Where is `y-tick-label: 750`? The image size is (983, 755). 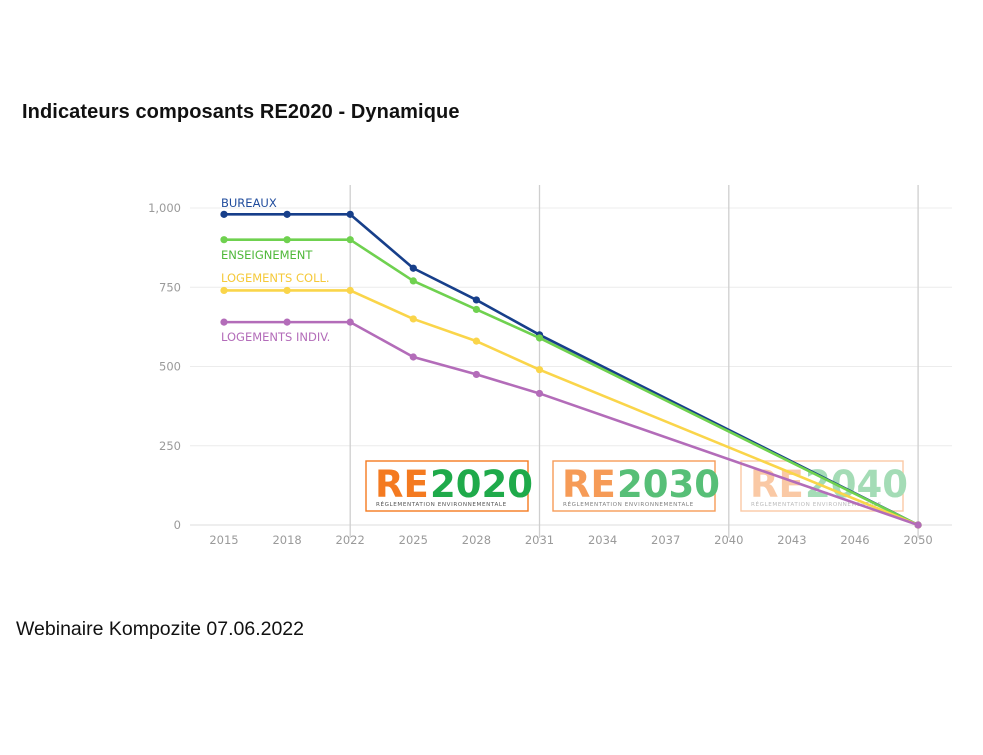
y-tick-label: 750 is located at coordinates (170, 287).